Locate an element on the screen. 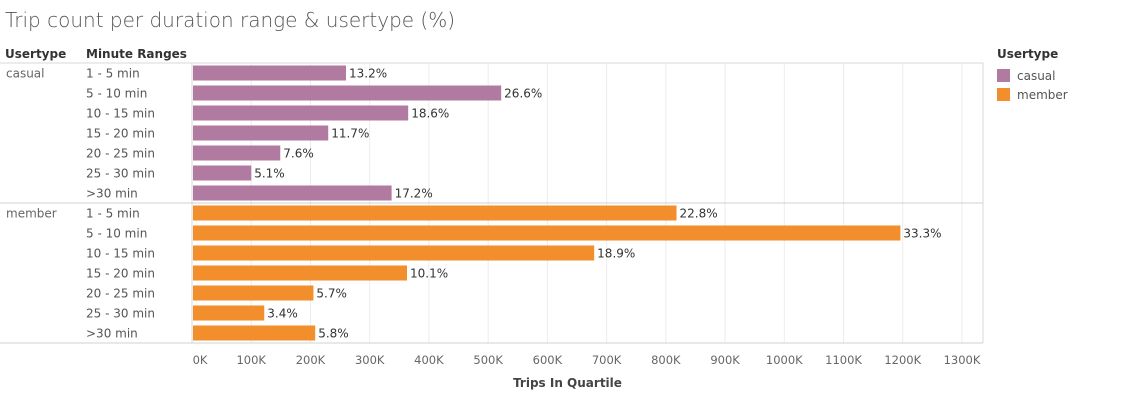 The height and width of the screenshot is (401, 1135). legend-swatch-member is located at coordinates (1003, 94).